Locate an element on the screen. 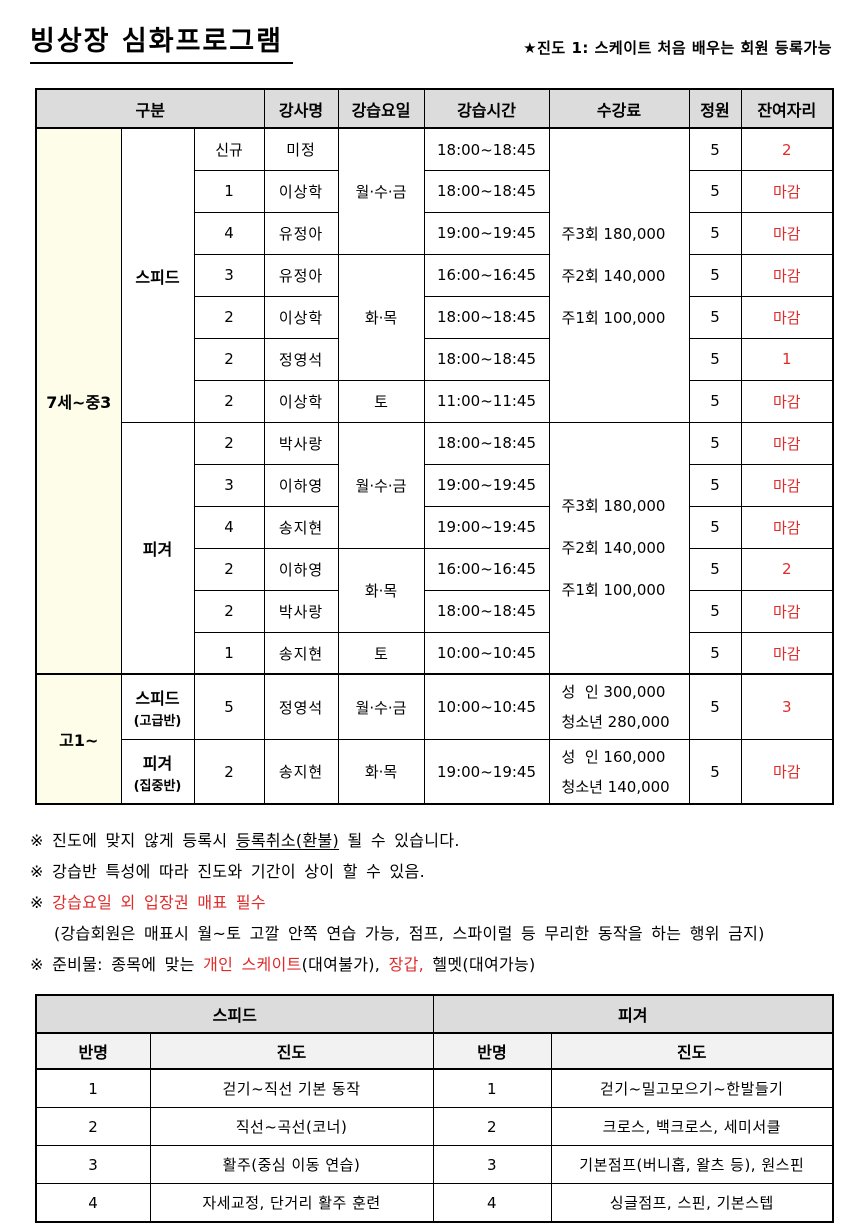 This screenshot has width=860, height=1223. level-cell: 4 is located at coordinates (229, 233).